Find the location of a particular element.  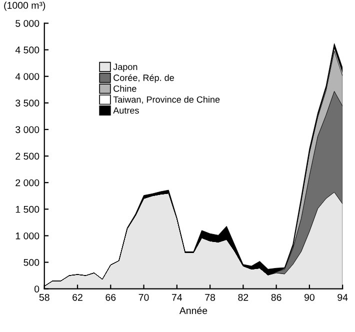

x-tick-label: 66 is located at coordinates (111, 297).